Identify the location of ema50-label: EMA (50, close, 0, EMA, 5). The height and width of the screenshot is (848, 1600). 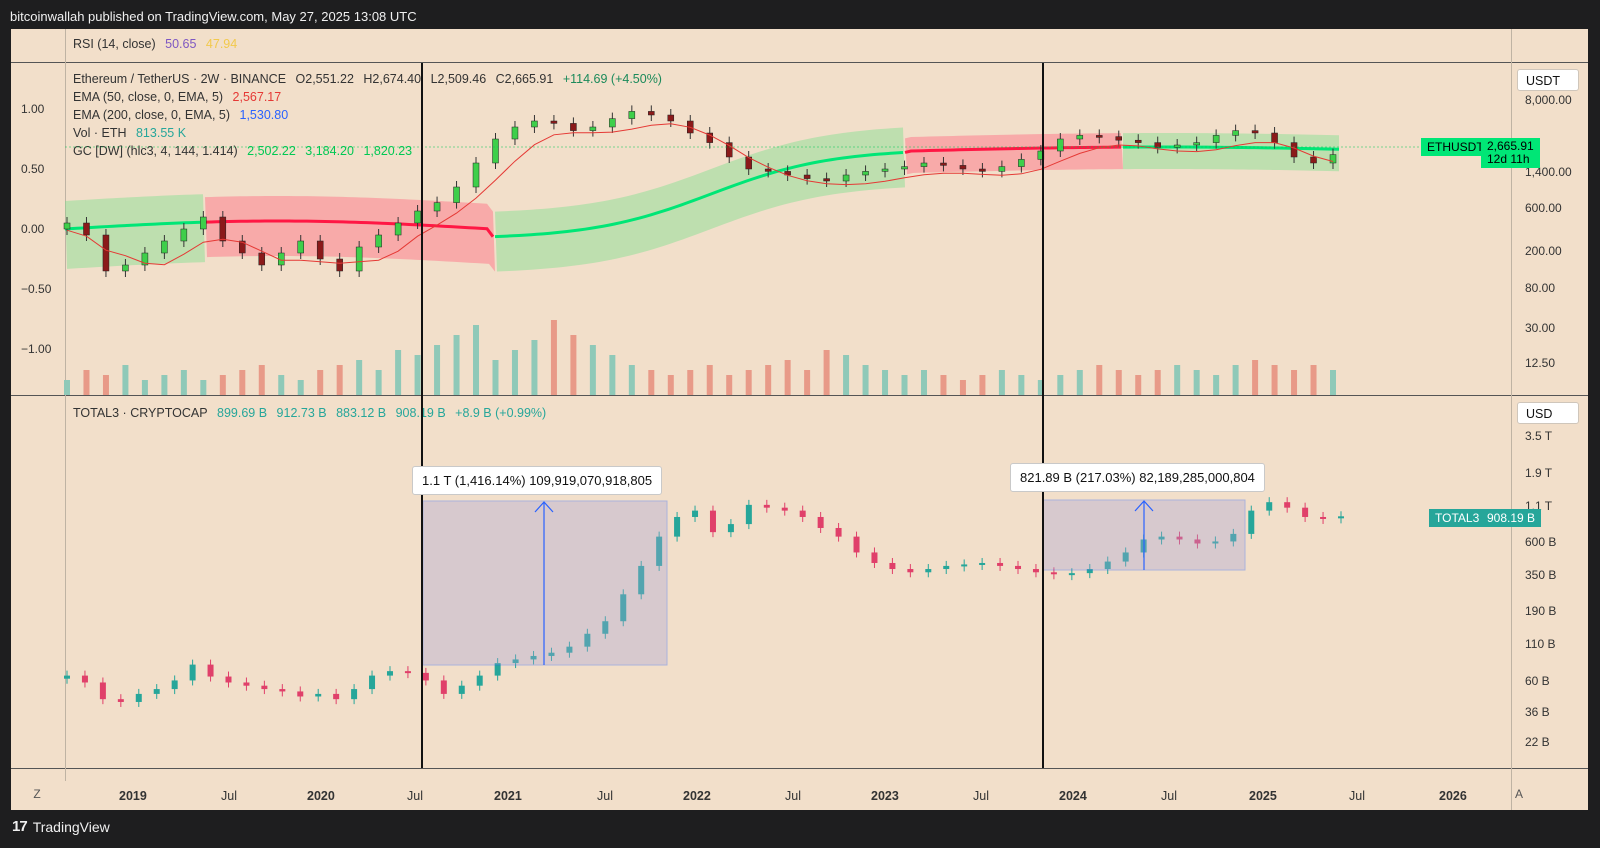
(148, 97).